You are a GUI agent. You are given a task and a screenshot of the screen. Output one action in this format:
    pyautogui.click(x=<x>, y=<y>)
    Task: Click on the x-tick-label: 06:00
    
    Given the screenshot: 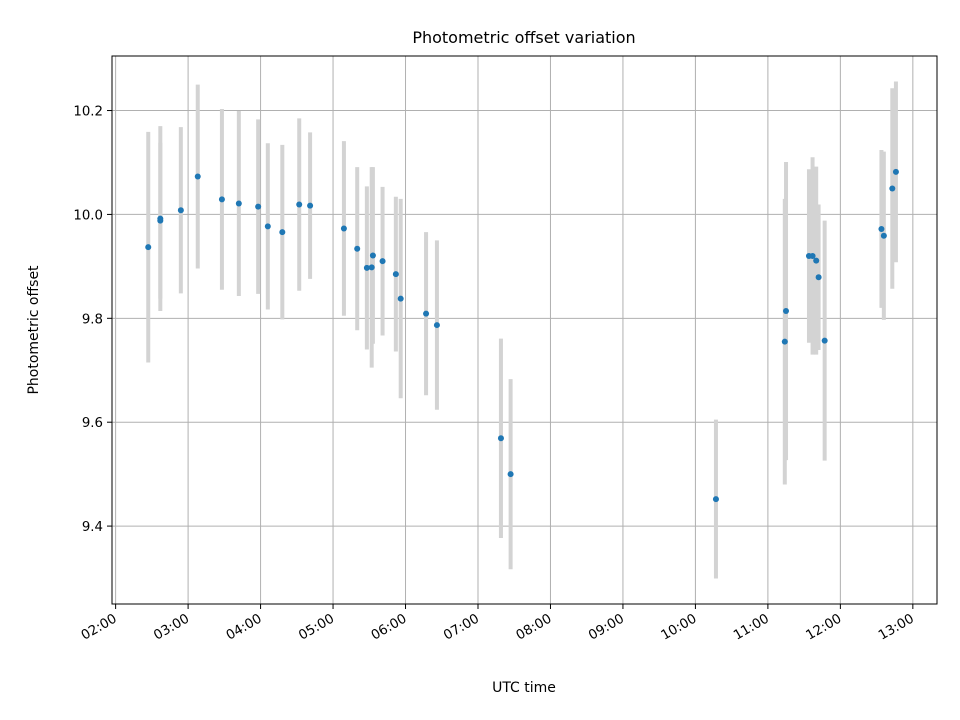 What is the action you would take?
    pyautogui.click(x=389, y=627)
    